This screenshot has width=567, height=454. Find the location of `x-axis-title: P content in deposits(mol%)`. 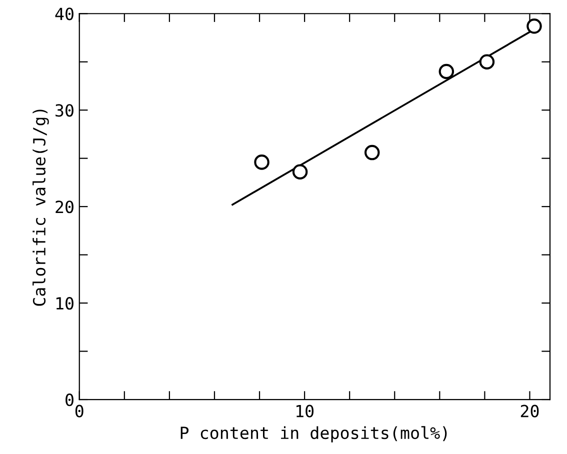

x-axis-title: P content in deposits(mol%) is located at coordinates (313, 434).